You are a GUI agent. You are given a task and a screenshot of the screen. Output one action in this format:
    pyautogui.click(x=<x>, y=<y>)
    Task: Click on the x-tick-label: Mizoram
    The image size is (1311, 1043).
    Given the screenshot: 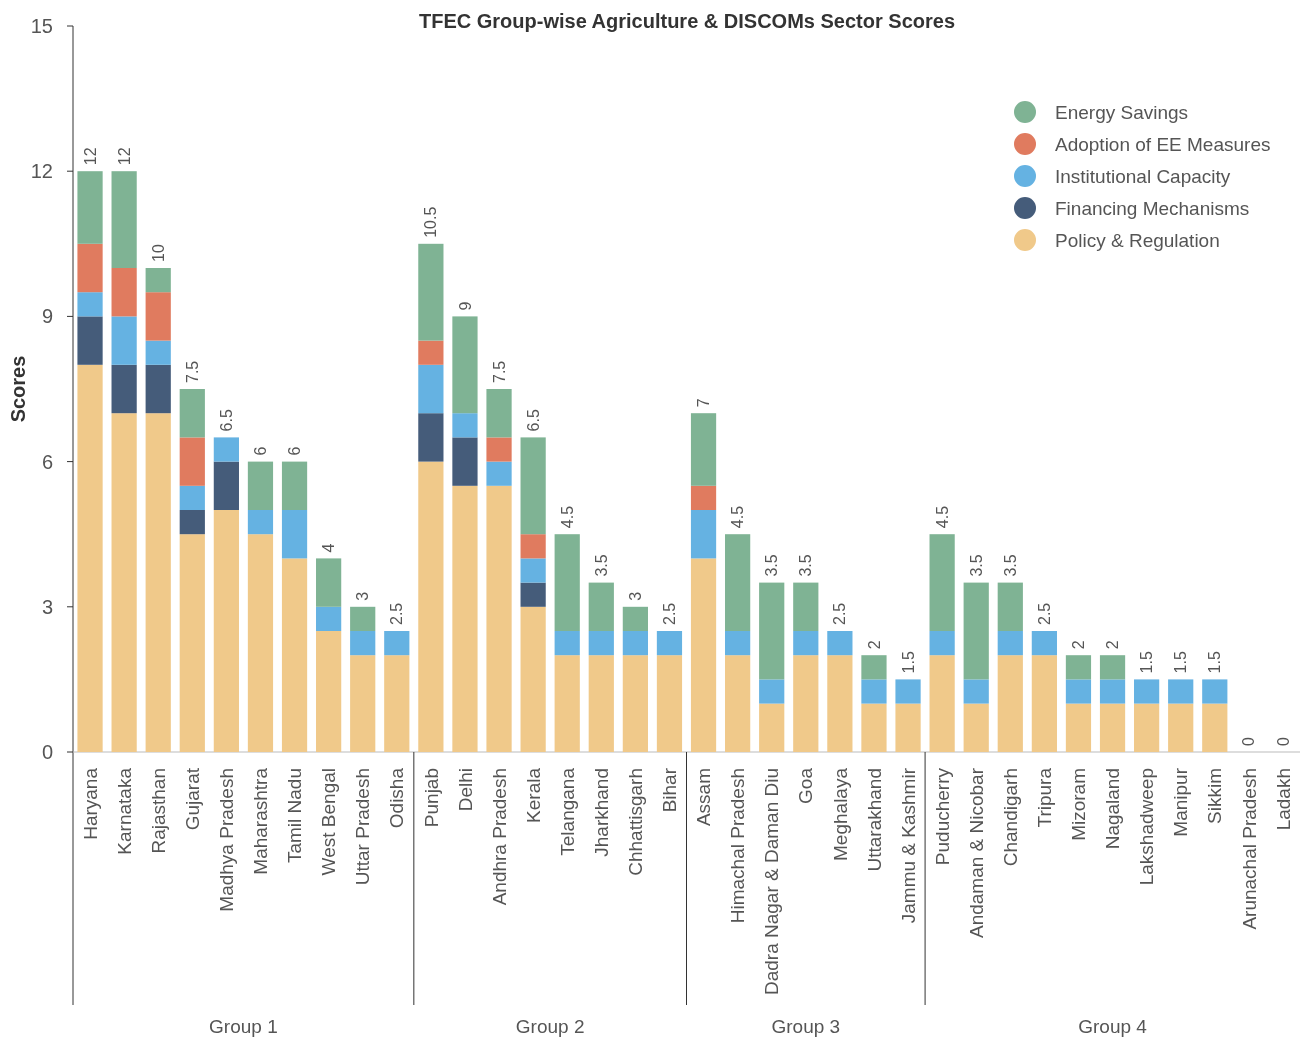 What is the action you would take?
    pyautogui.click(x=1079, y=804)
    